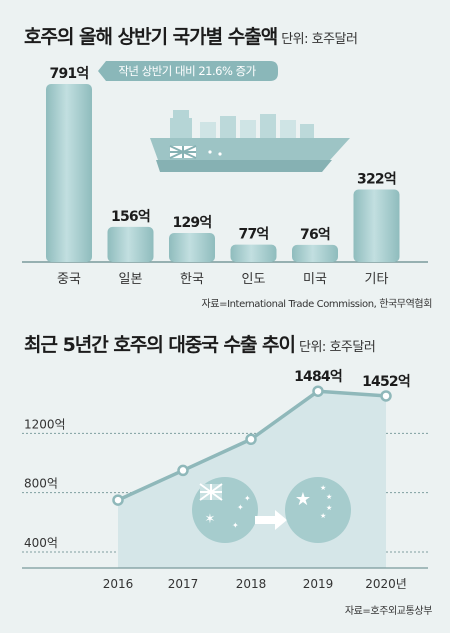 This screenshot has width=450, height=633. Describe the element at coordinates (251, 584) in the screenshot. I see `x-tick-label: 2018` at that location.